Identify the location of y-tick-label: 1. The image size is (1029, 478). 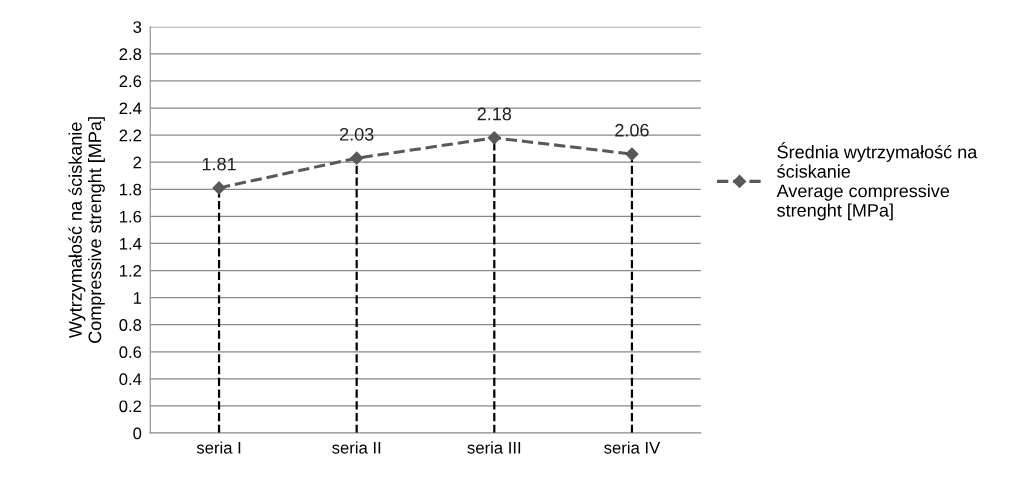
(137, 298).